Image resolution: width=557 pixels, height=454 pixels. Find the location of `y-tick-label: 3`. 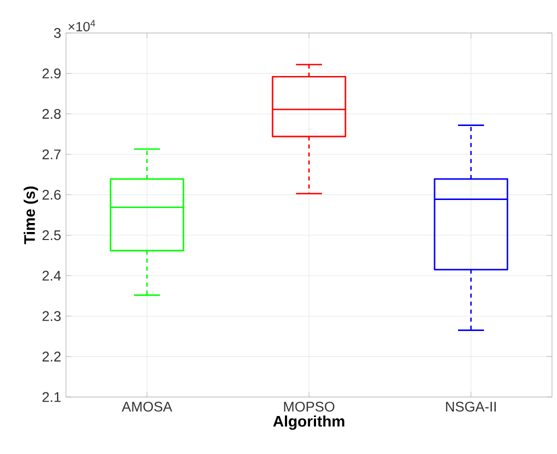

y-tick-label: 3 is located at coordinates (57, 33).